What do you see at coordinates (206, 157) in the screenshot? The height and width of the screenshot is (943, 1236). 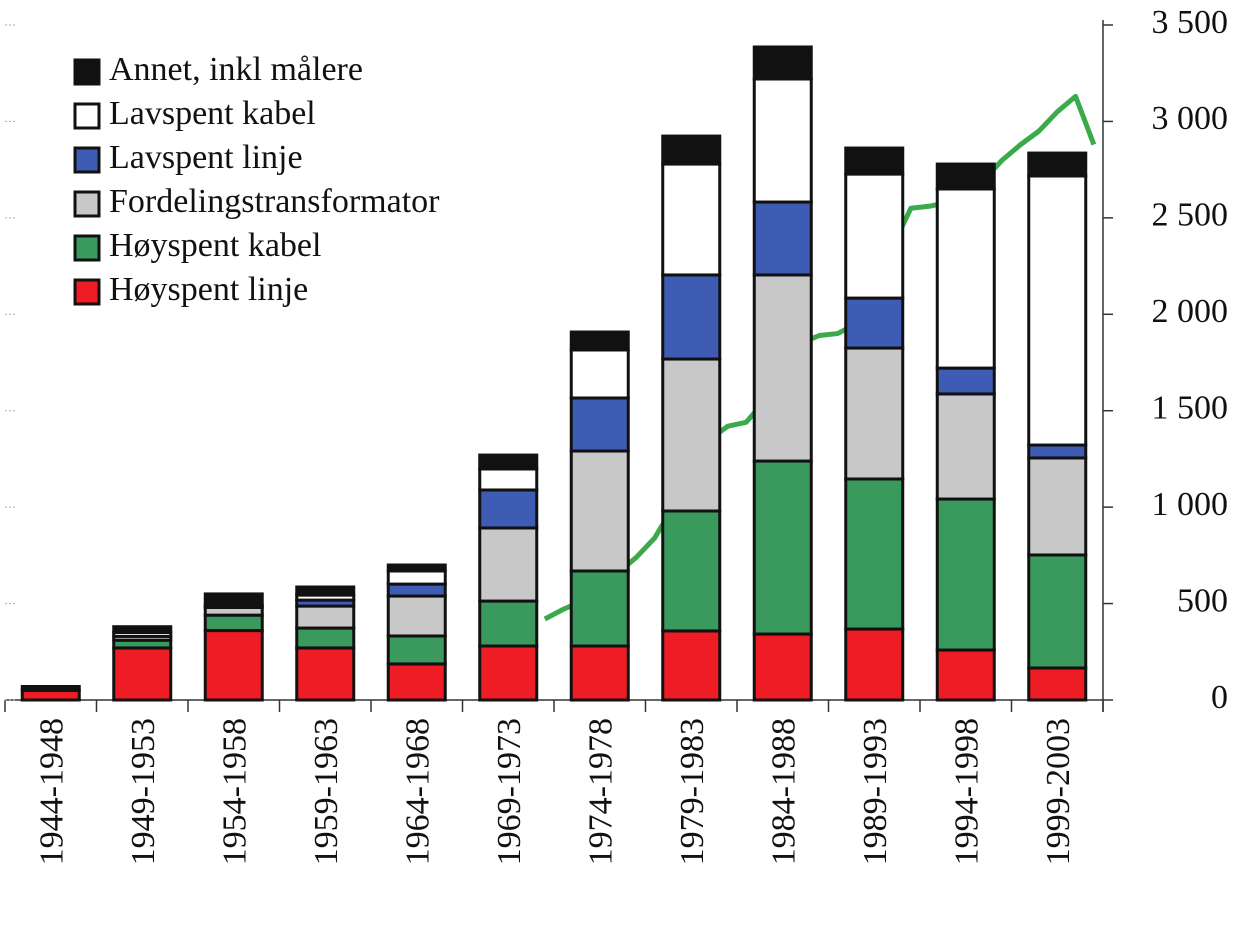 I see `legend-label: Lavspent linje` at bounding box center [206, 157].